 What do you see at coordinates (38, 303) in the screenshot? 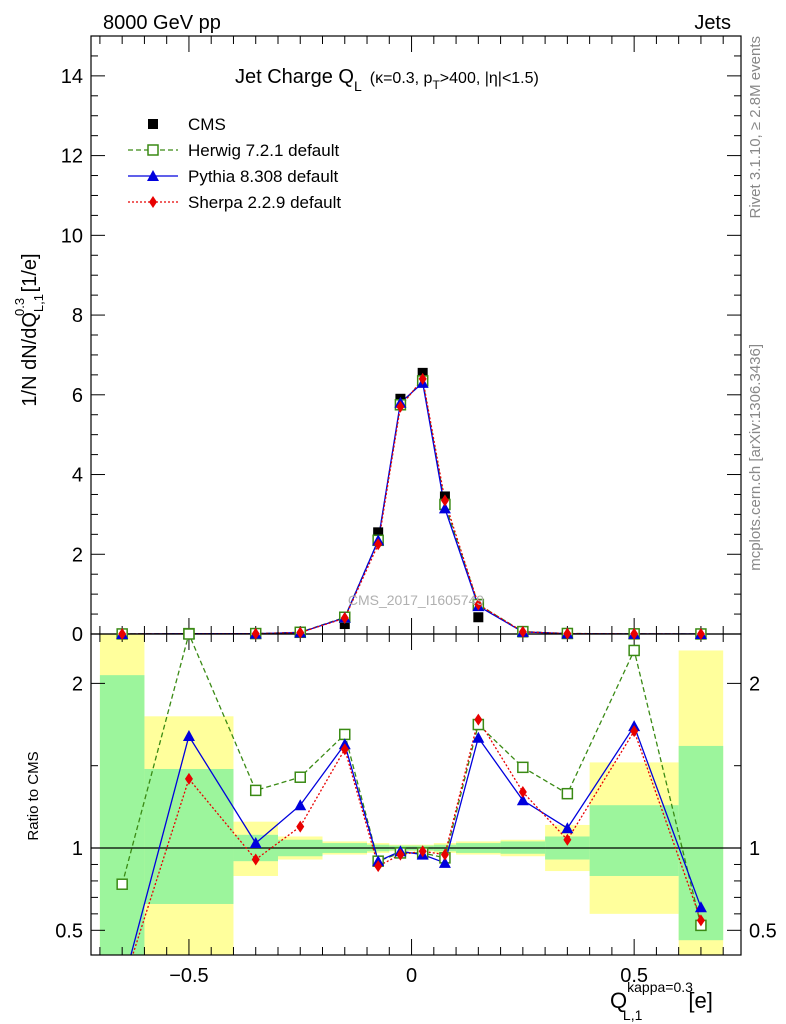
I see `y-axis-label-sub: L,1` at bounding box center [38, 303].